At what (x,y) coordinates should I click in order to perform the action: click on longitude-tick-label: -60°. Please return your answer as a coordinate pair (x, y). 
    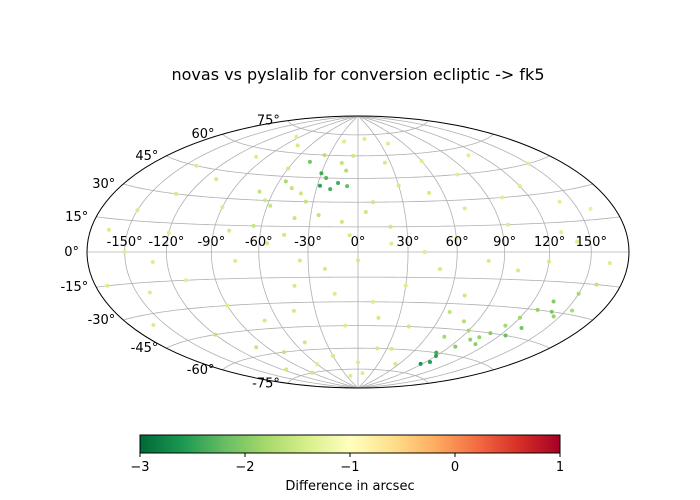
    Looking at the image, I should click on (259, 242).